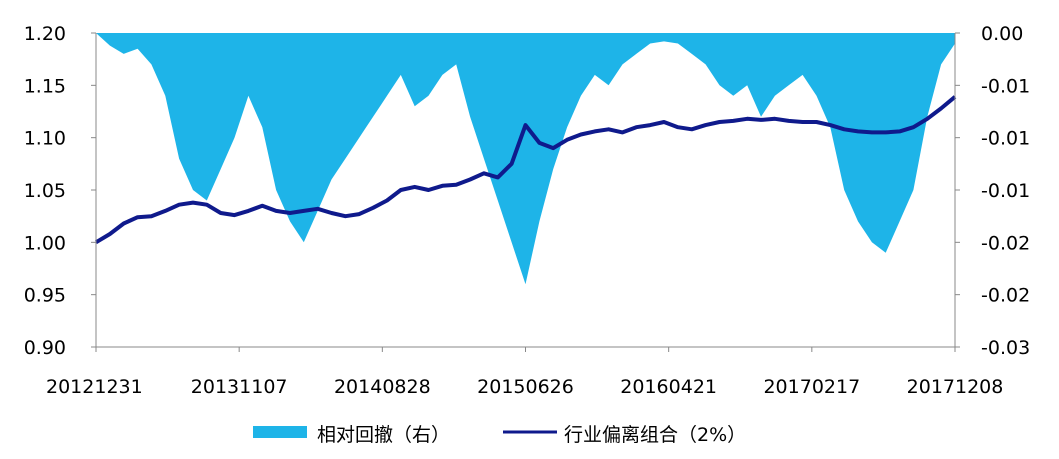 The height and width of the screenshot is (459, 1059). I want to click on left-tick-label: 1.15, so click(45, 86).